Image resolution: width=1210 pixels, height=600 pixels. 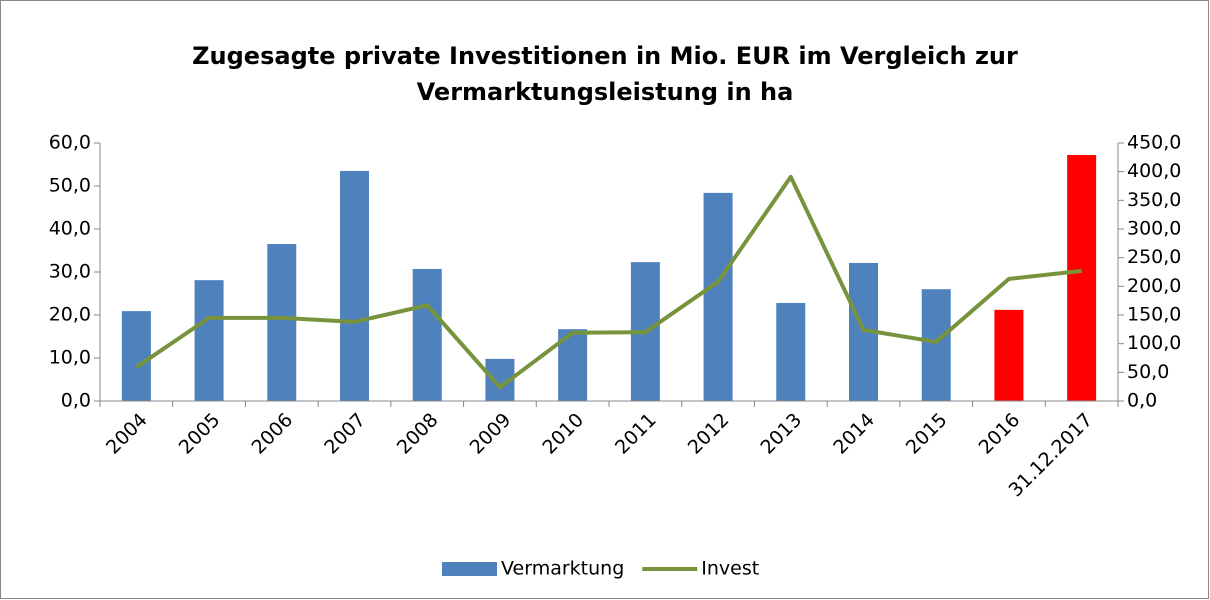 What do you see at coordinates (1154, 315) in the screenshot?
I see `y2-tick-label: 150,0` at bounding box center [1154, 315].